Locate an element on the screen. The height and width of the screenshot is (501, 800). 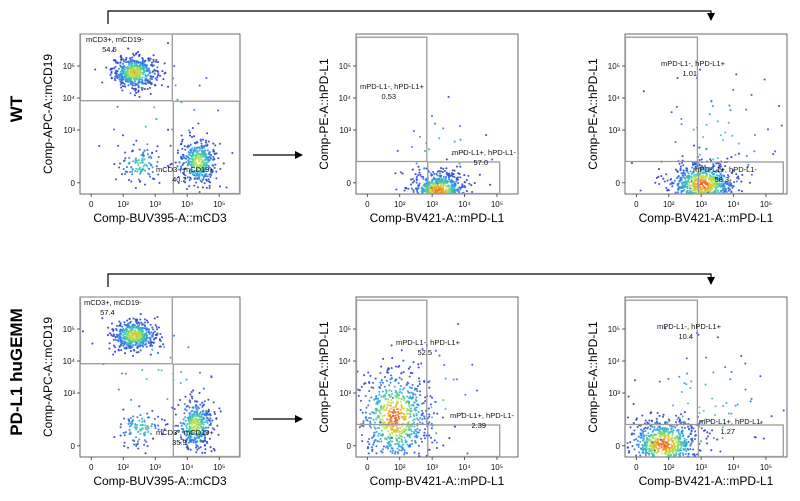
y-tick-label: 0 is located at coordinates (349, 183).